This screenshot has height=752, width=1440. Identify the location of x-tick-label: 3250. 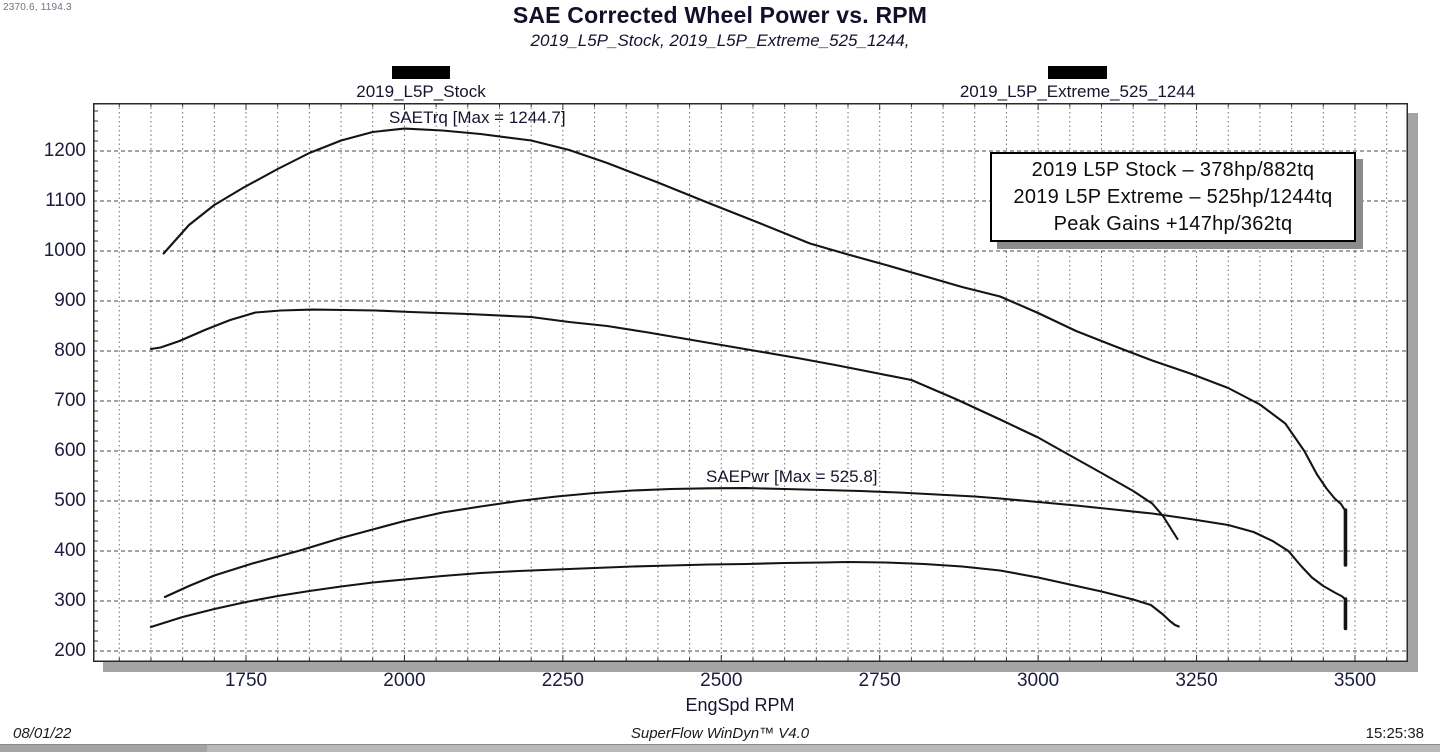
(1196, 680).